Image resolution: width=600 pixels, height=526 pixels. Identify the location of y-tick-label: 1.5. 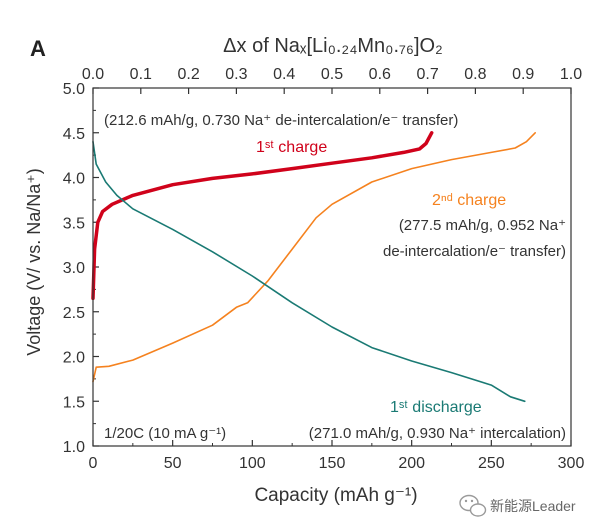
(74, 402).